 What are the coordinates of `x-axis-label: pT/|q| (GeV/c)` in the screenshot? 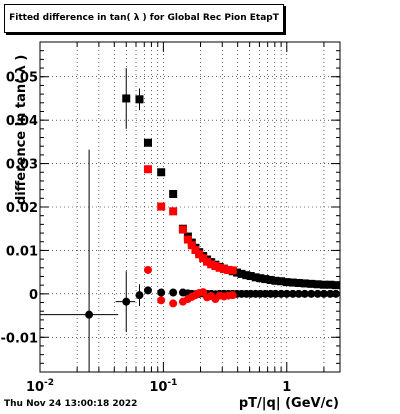 It's located at (288, 403).